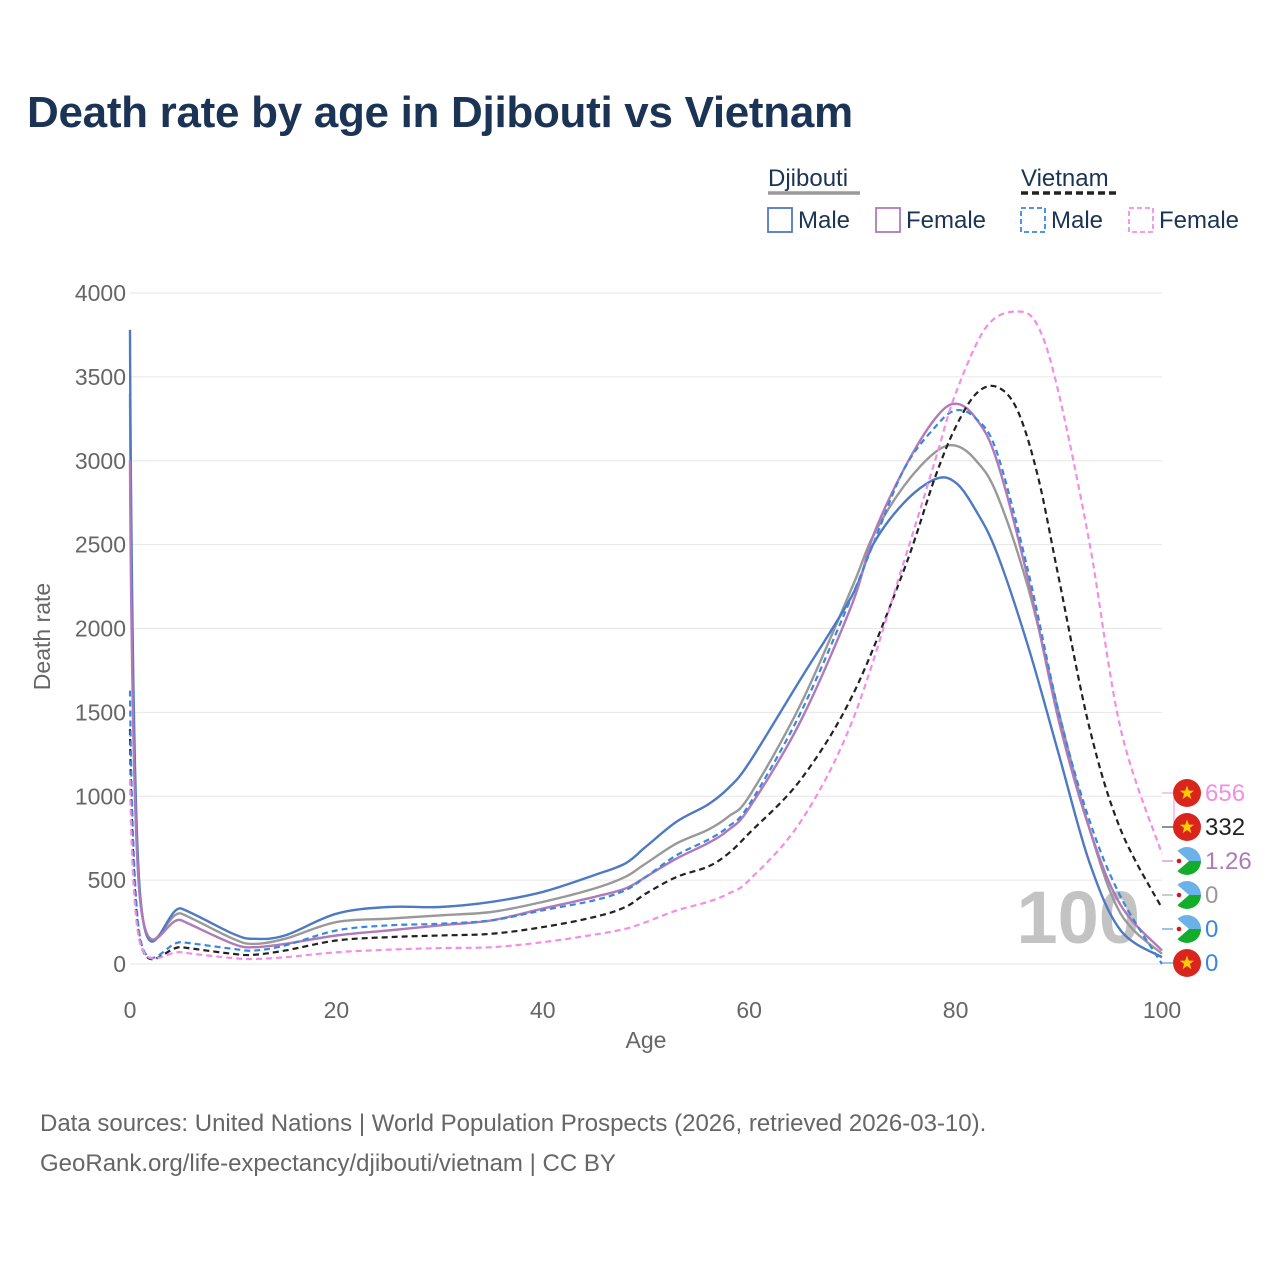 Image resolution: width=1280 pixels, height=1280 pixels. I want to click on legend-swatch-djibouti-male, so click(780, 220).